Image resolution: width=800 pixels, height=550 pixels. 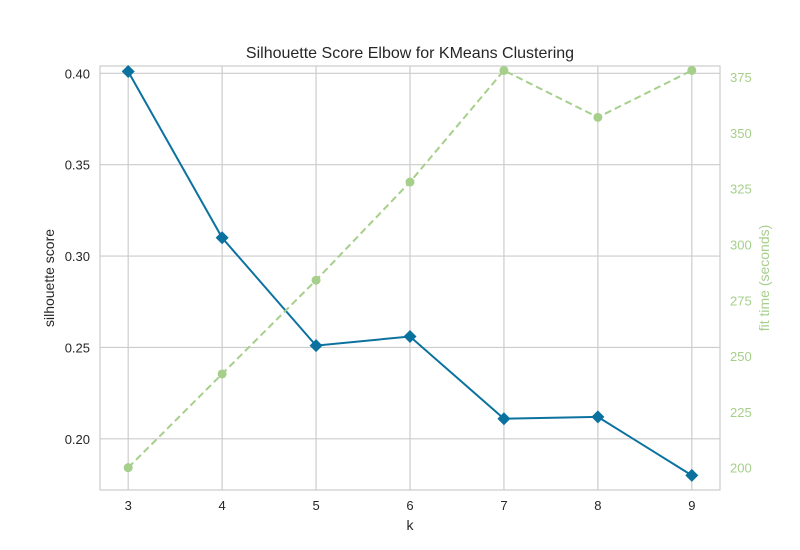 I want to click on x-tick-label: 6, so click(x=409, y=505).